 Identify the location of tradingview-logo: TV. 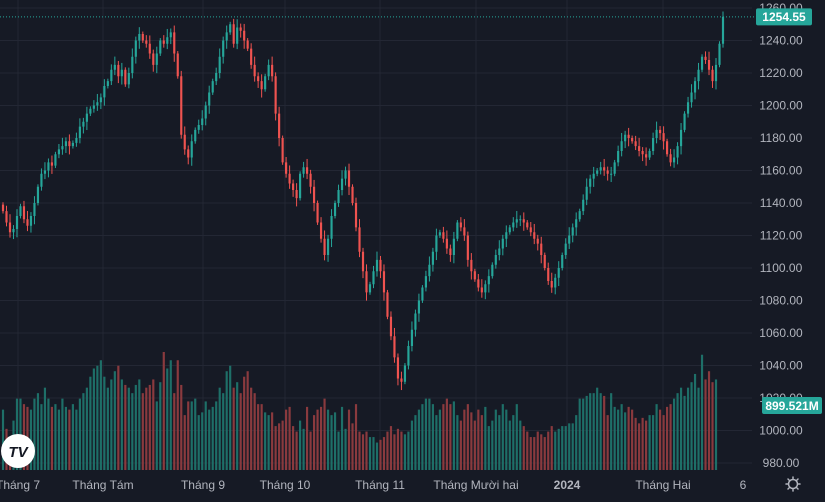
(18, 451).